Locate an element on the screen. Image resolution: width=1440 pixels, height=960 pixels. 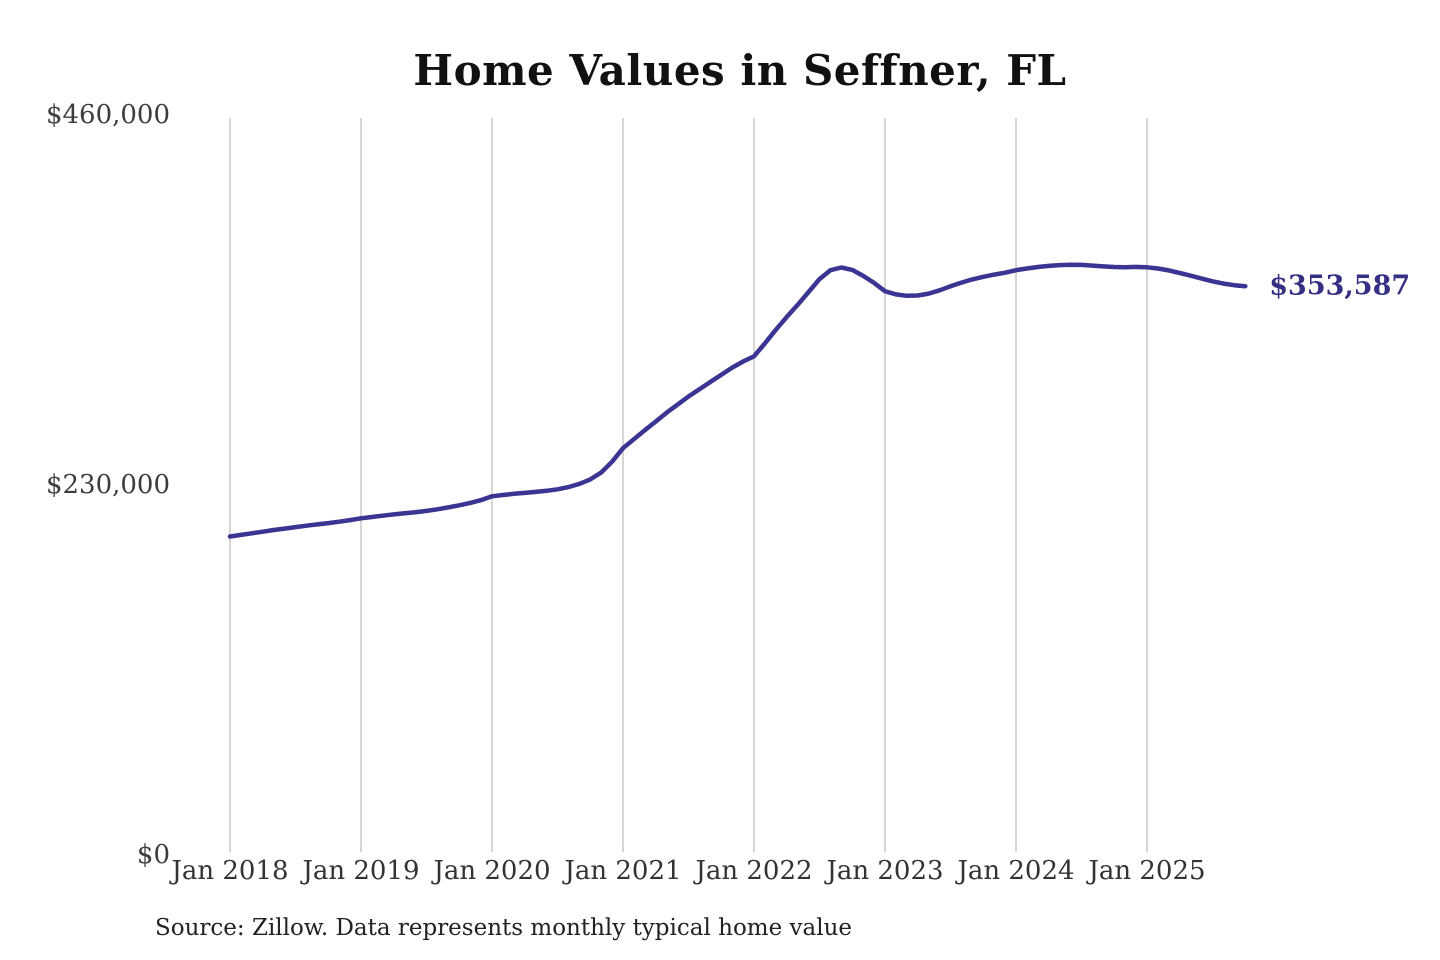
x-axis-label: Jan 2021 is located at coordinates (623, 871).